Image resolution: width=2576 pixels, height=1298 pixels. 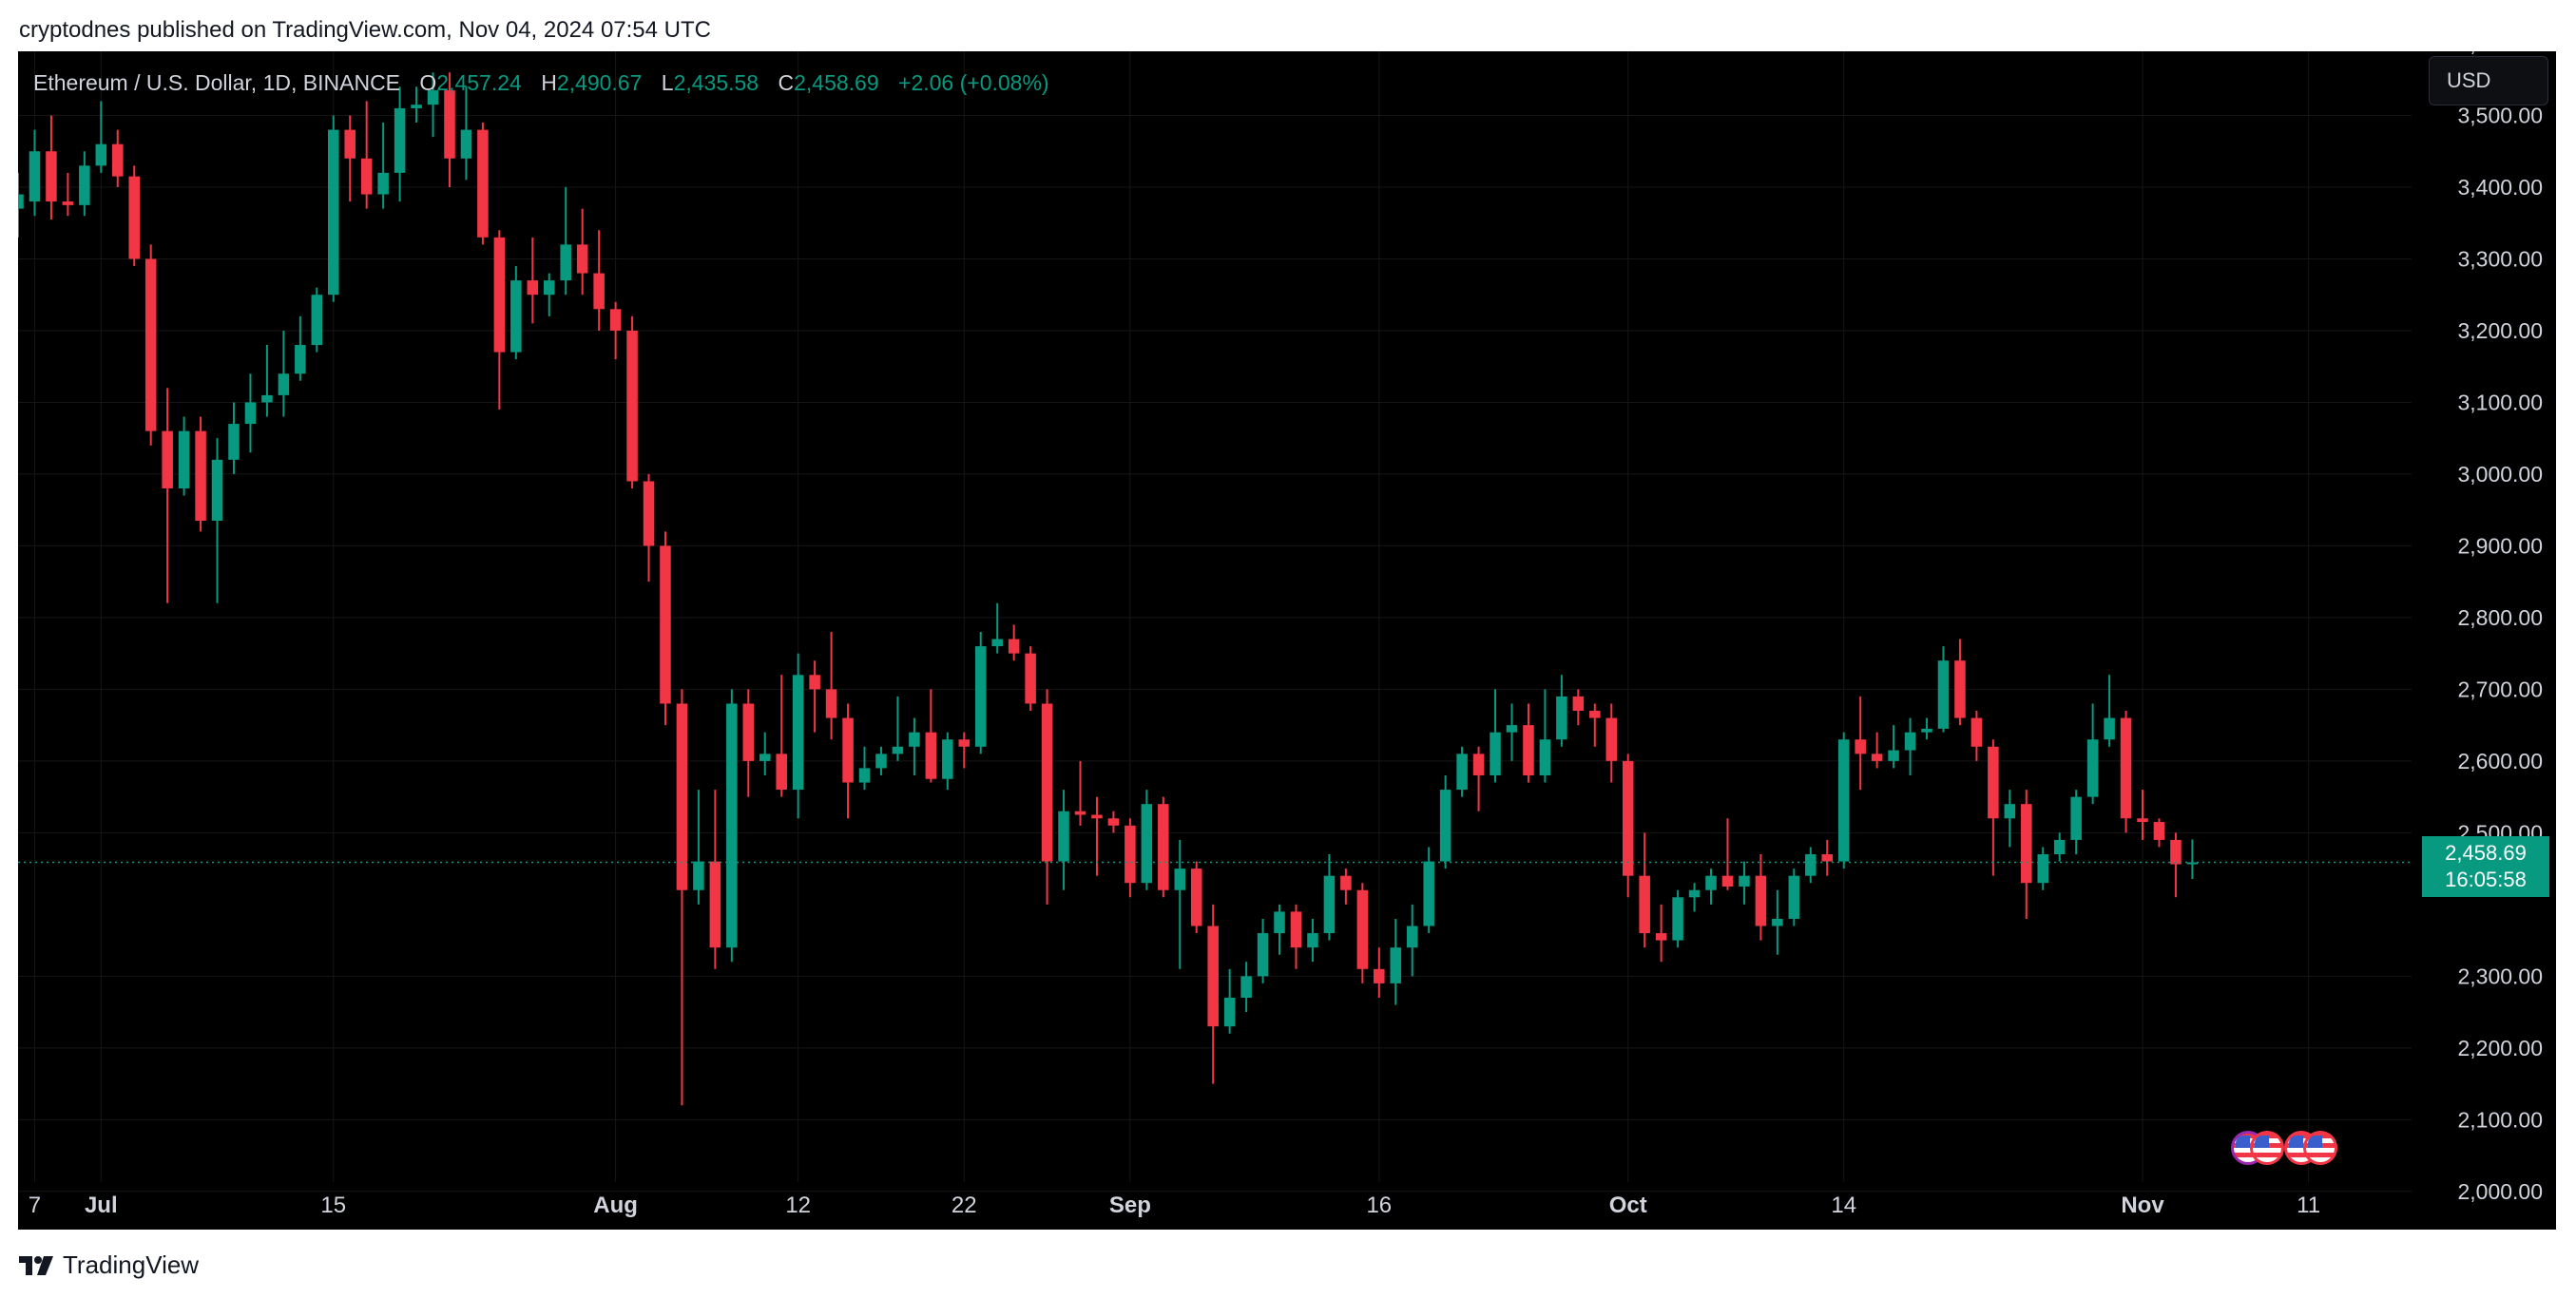 I want to click on symbol-title: Ethereum / U.S. Dollar, 1D, BINANCE, so click(x=217, y=82).